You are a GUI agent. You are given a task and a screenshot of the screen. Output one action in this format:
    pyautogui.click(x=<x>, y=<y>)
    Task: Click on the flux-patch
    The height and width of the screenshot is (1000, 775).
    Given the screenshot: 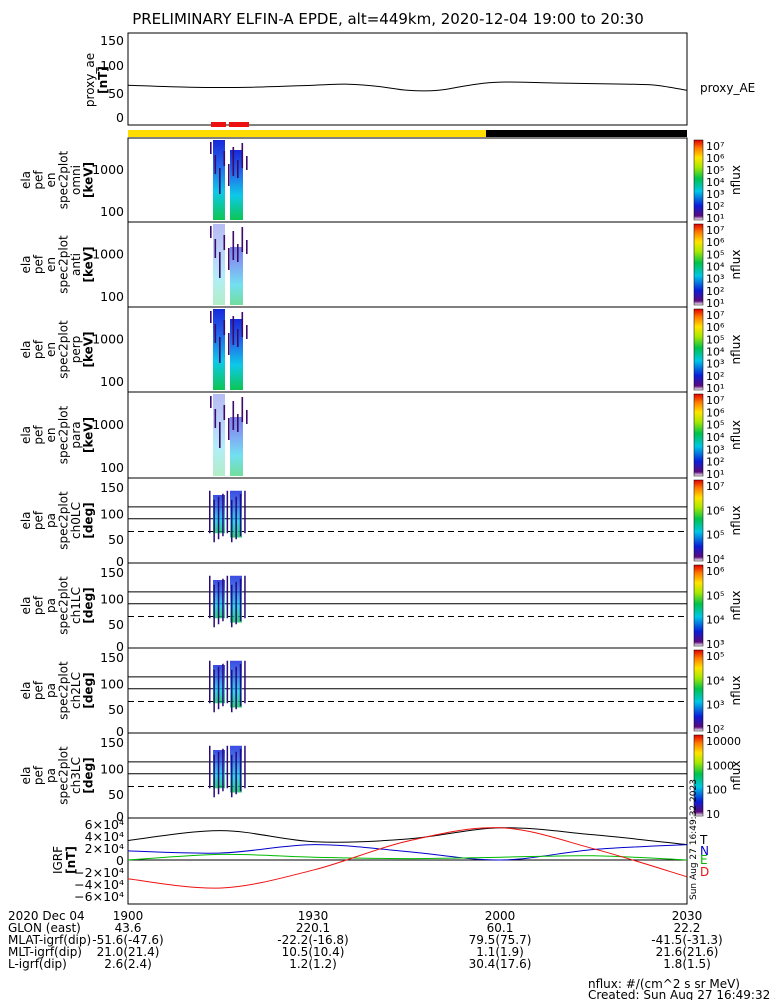 What is the action you would take?
    pyautogui.click(x=236, y=446)
    